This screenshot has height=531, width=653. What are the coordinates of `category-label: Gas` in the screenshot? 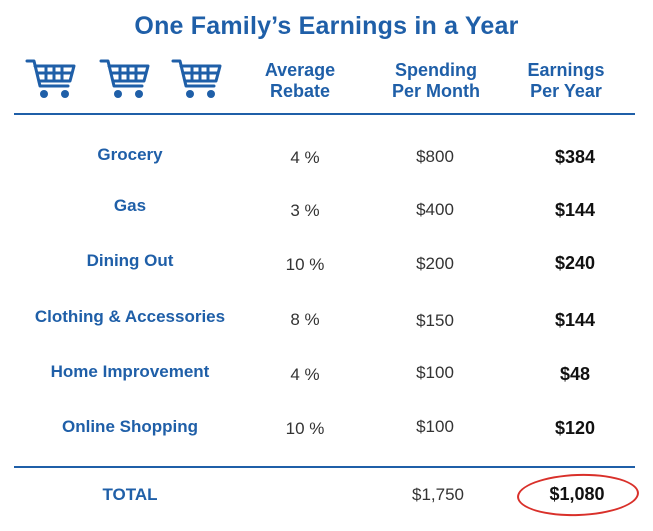 It's located at (130, 205).